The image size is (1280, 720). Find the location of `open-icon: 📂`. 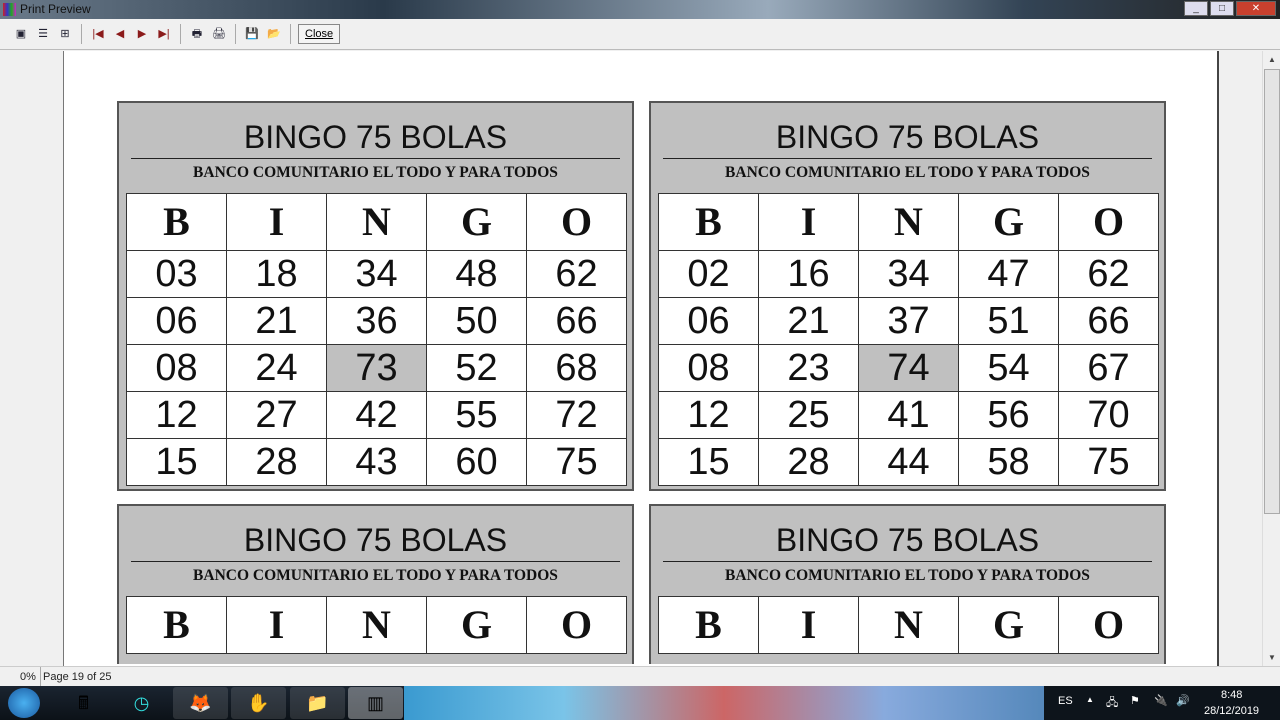

open-icon: 📂 is located at coordinates (274, 34).